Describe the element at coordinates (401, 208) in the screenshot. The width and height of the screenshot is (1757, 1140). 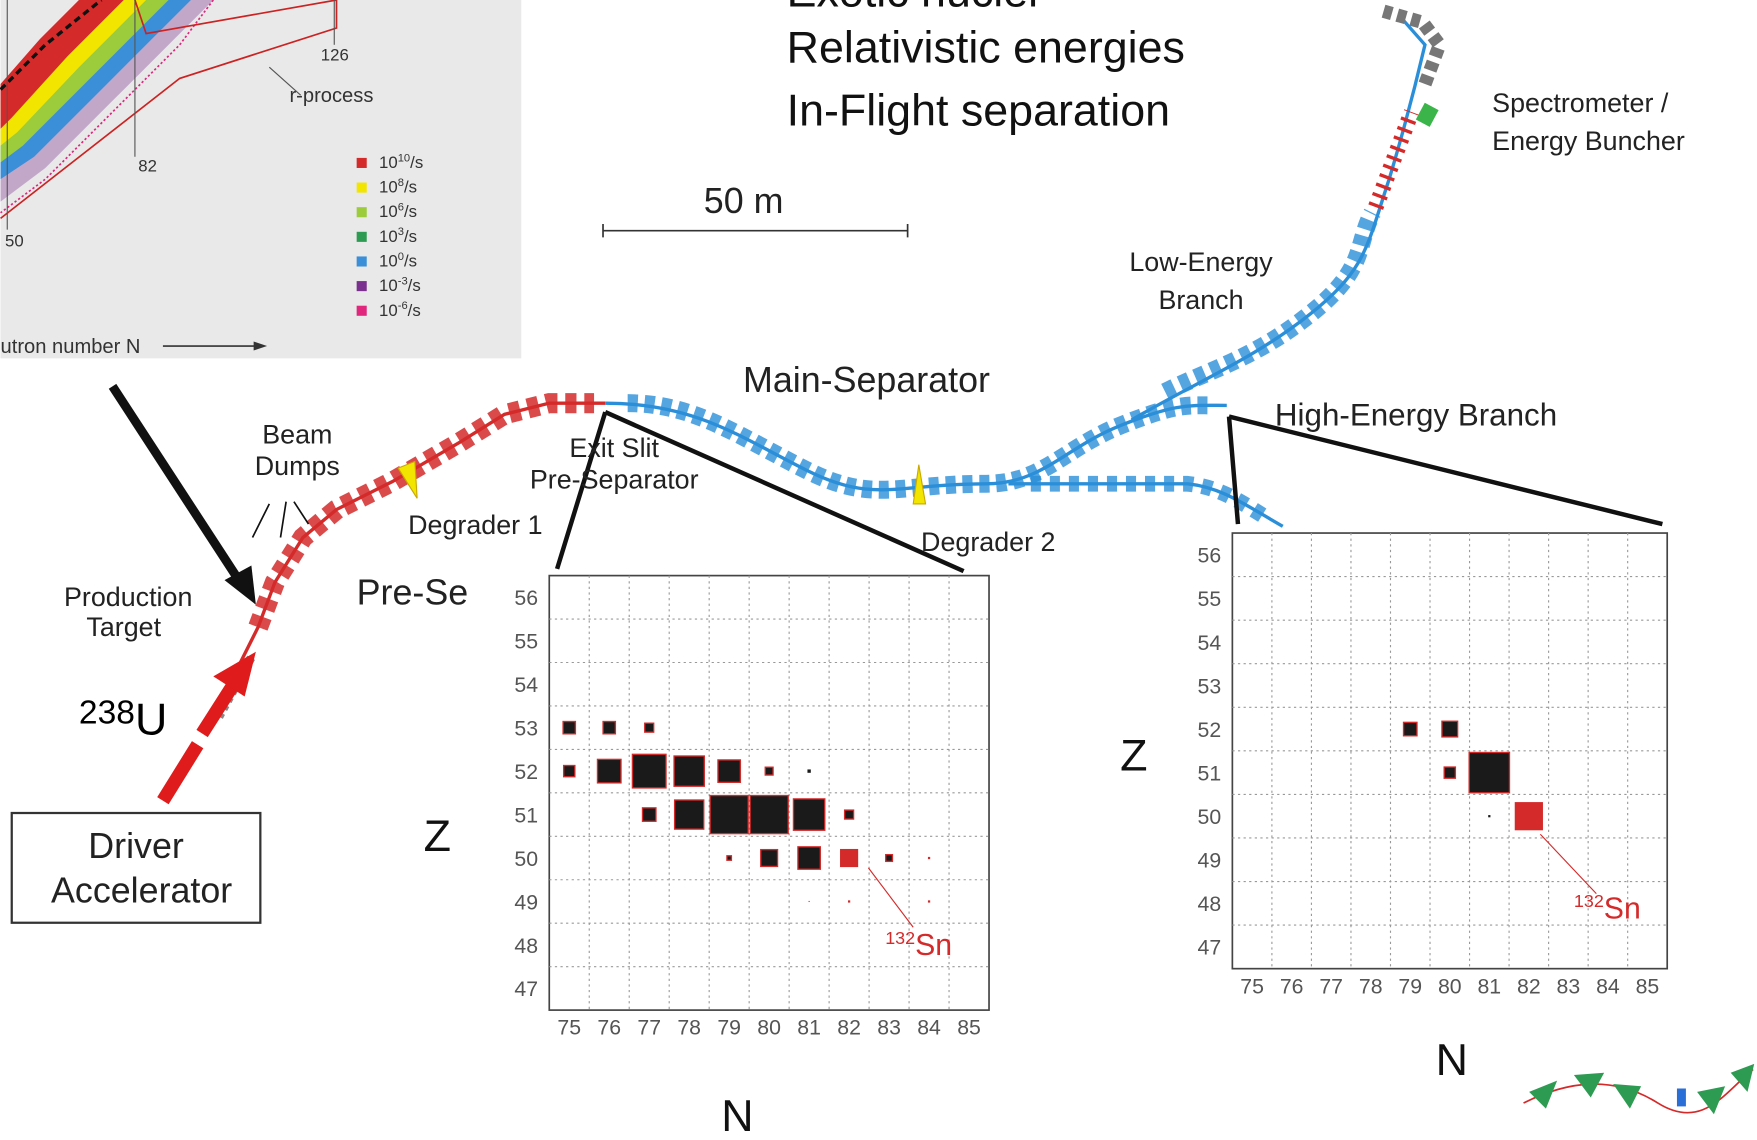
I see `exponent: 6` at that location.